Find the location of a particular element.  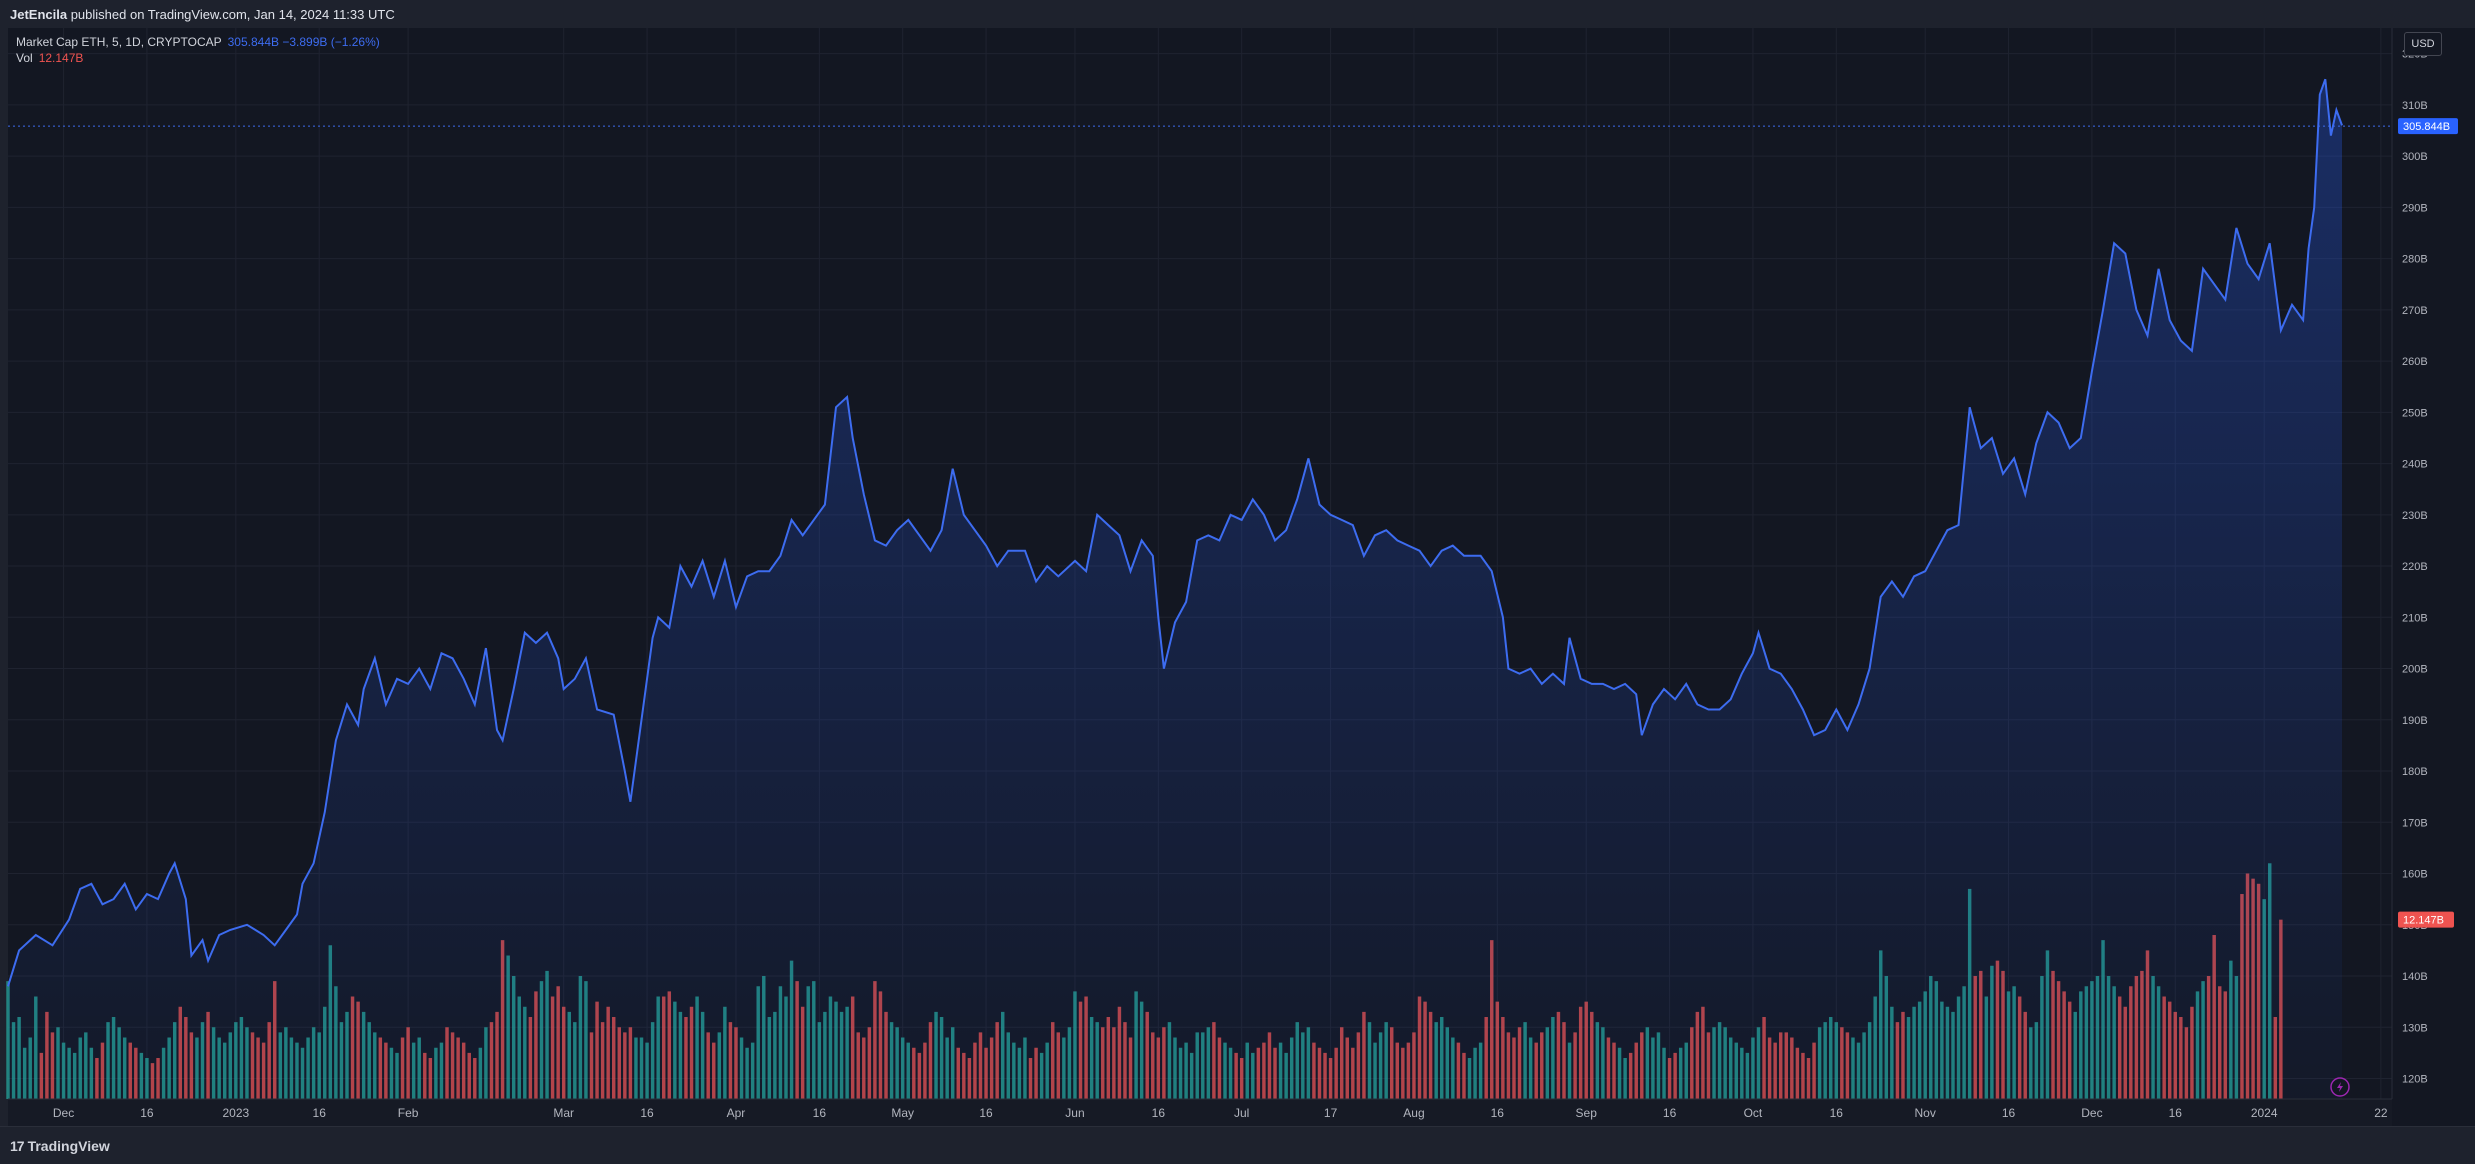

y-tick-label: 290B is located at coordinates (2415, 208).